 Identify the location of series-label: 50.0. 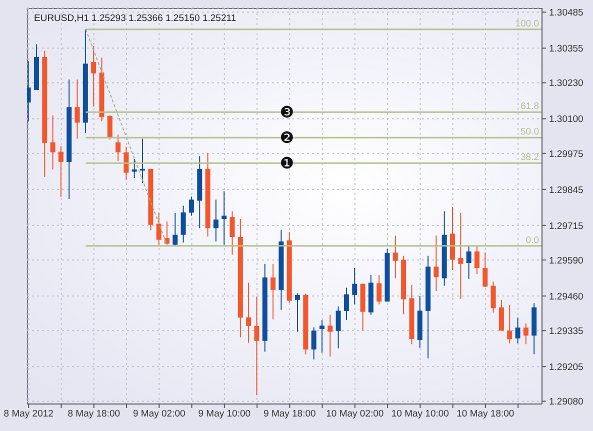
(529, 132).